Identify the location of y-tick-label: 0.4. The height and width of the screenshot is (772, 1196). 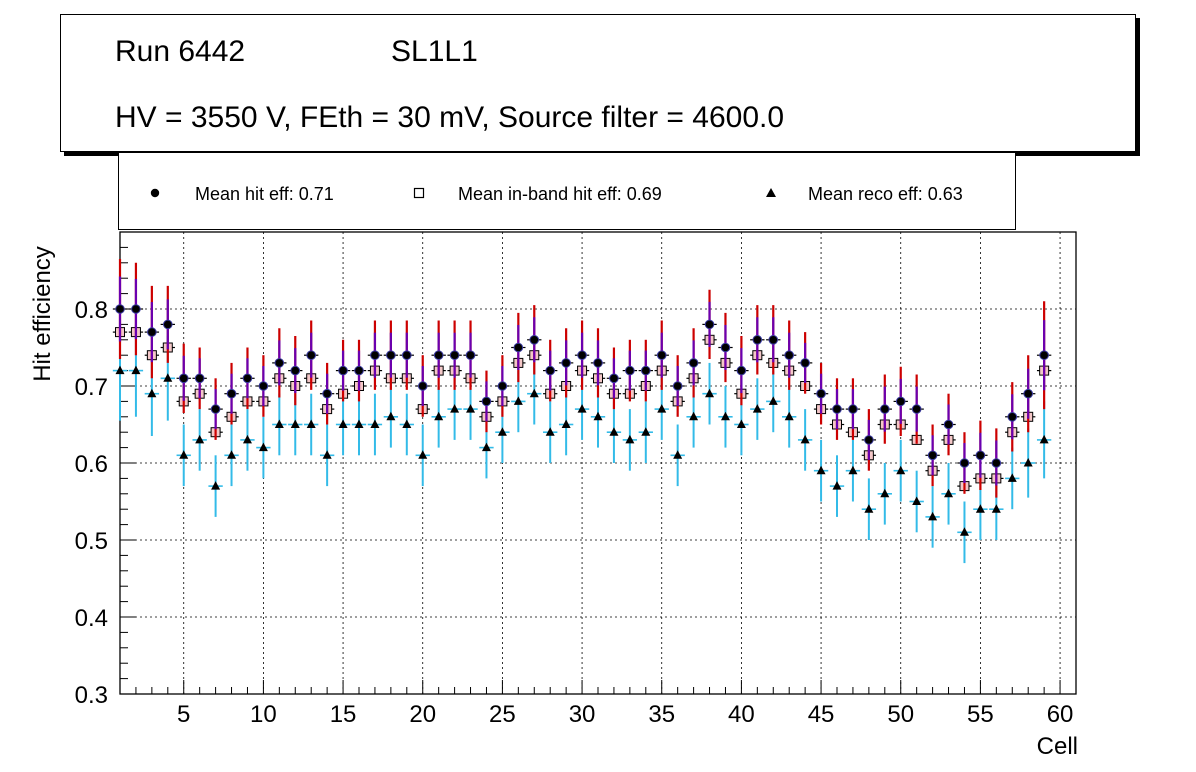
(91, 618).